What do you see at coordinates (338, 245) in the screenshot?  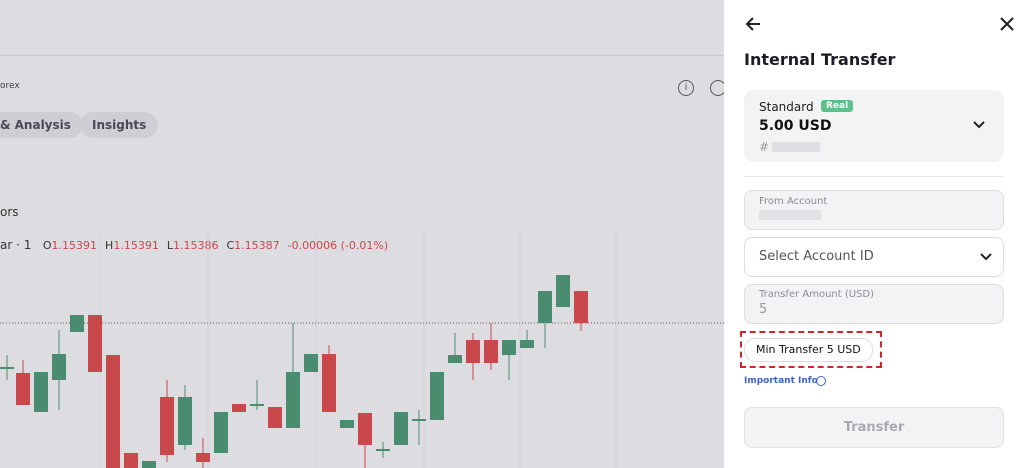 I see `ohlc-key: -0.00006 (-0.01%)` at bounding box center [338, 245].